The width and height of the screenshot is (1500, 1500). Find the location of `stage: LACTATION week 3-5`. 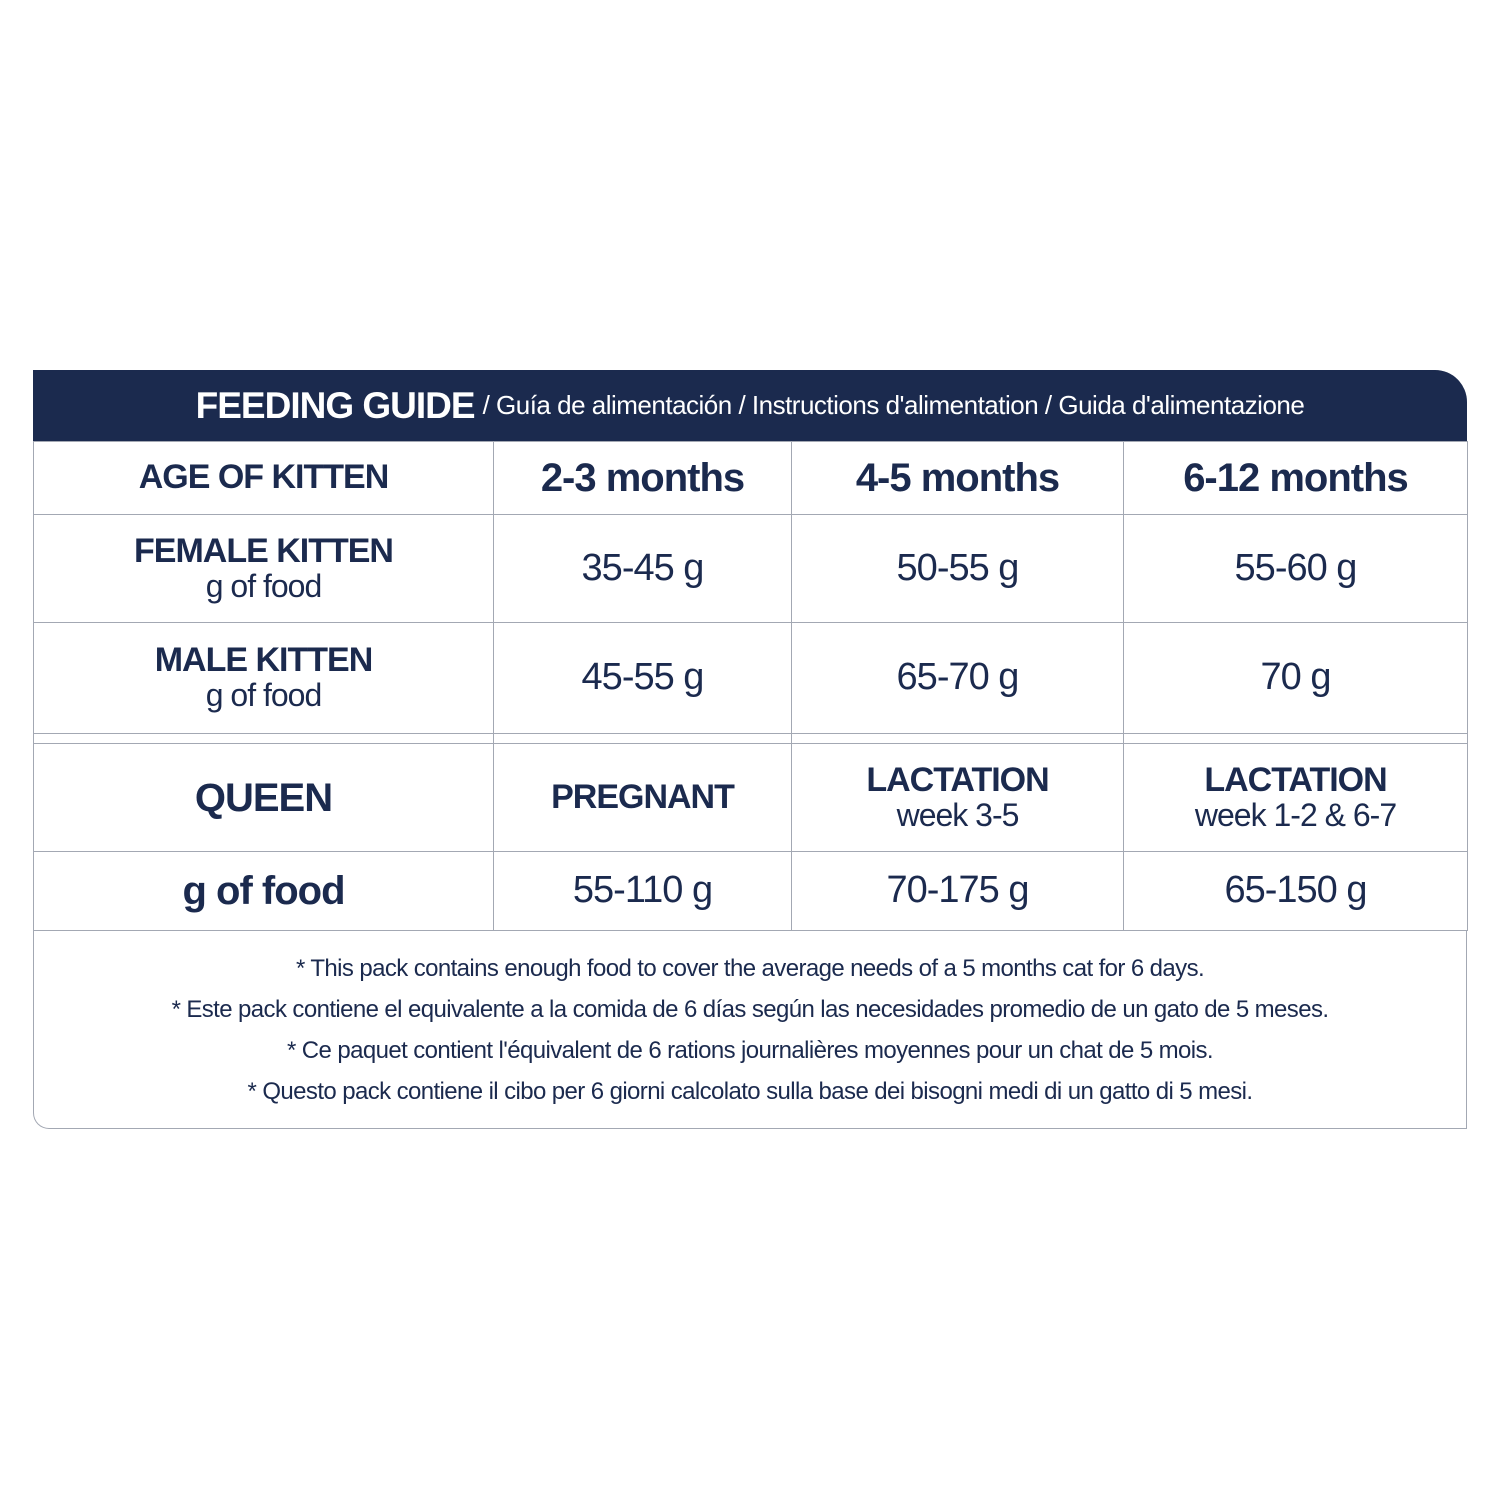

stage: LACTATION week 3-5 is located at coordinates (957, 797).